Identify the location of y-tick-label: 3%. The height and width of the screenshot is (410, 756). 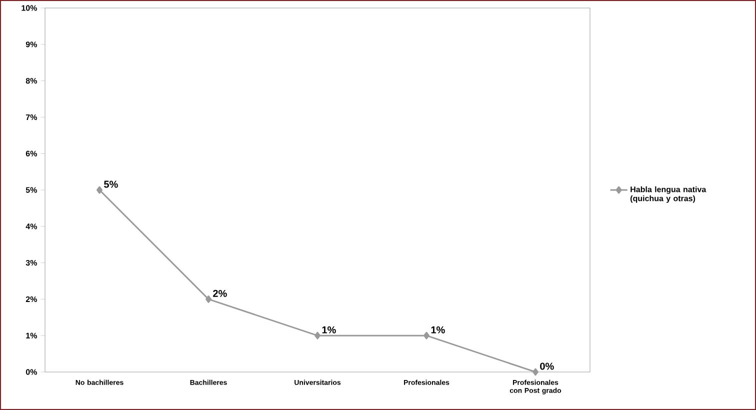
(31, 263).